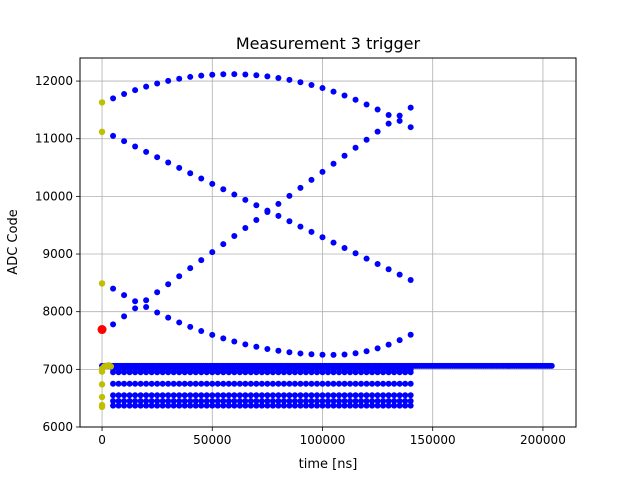 The image size is (640, 480). Describe the element at coordinates (328, 43) in the screenshot. I see `chart-title: Measurement 3 trigger` at that location.